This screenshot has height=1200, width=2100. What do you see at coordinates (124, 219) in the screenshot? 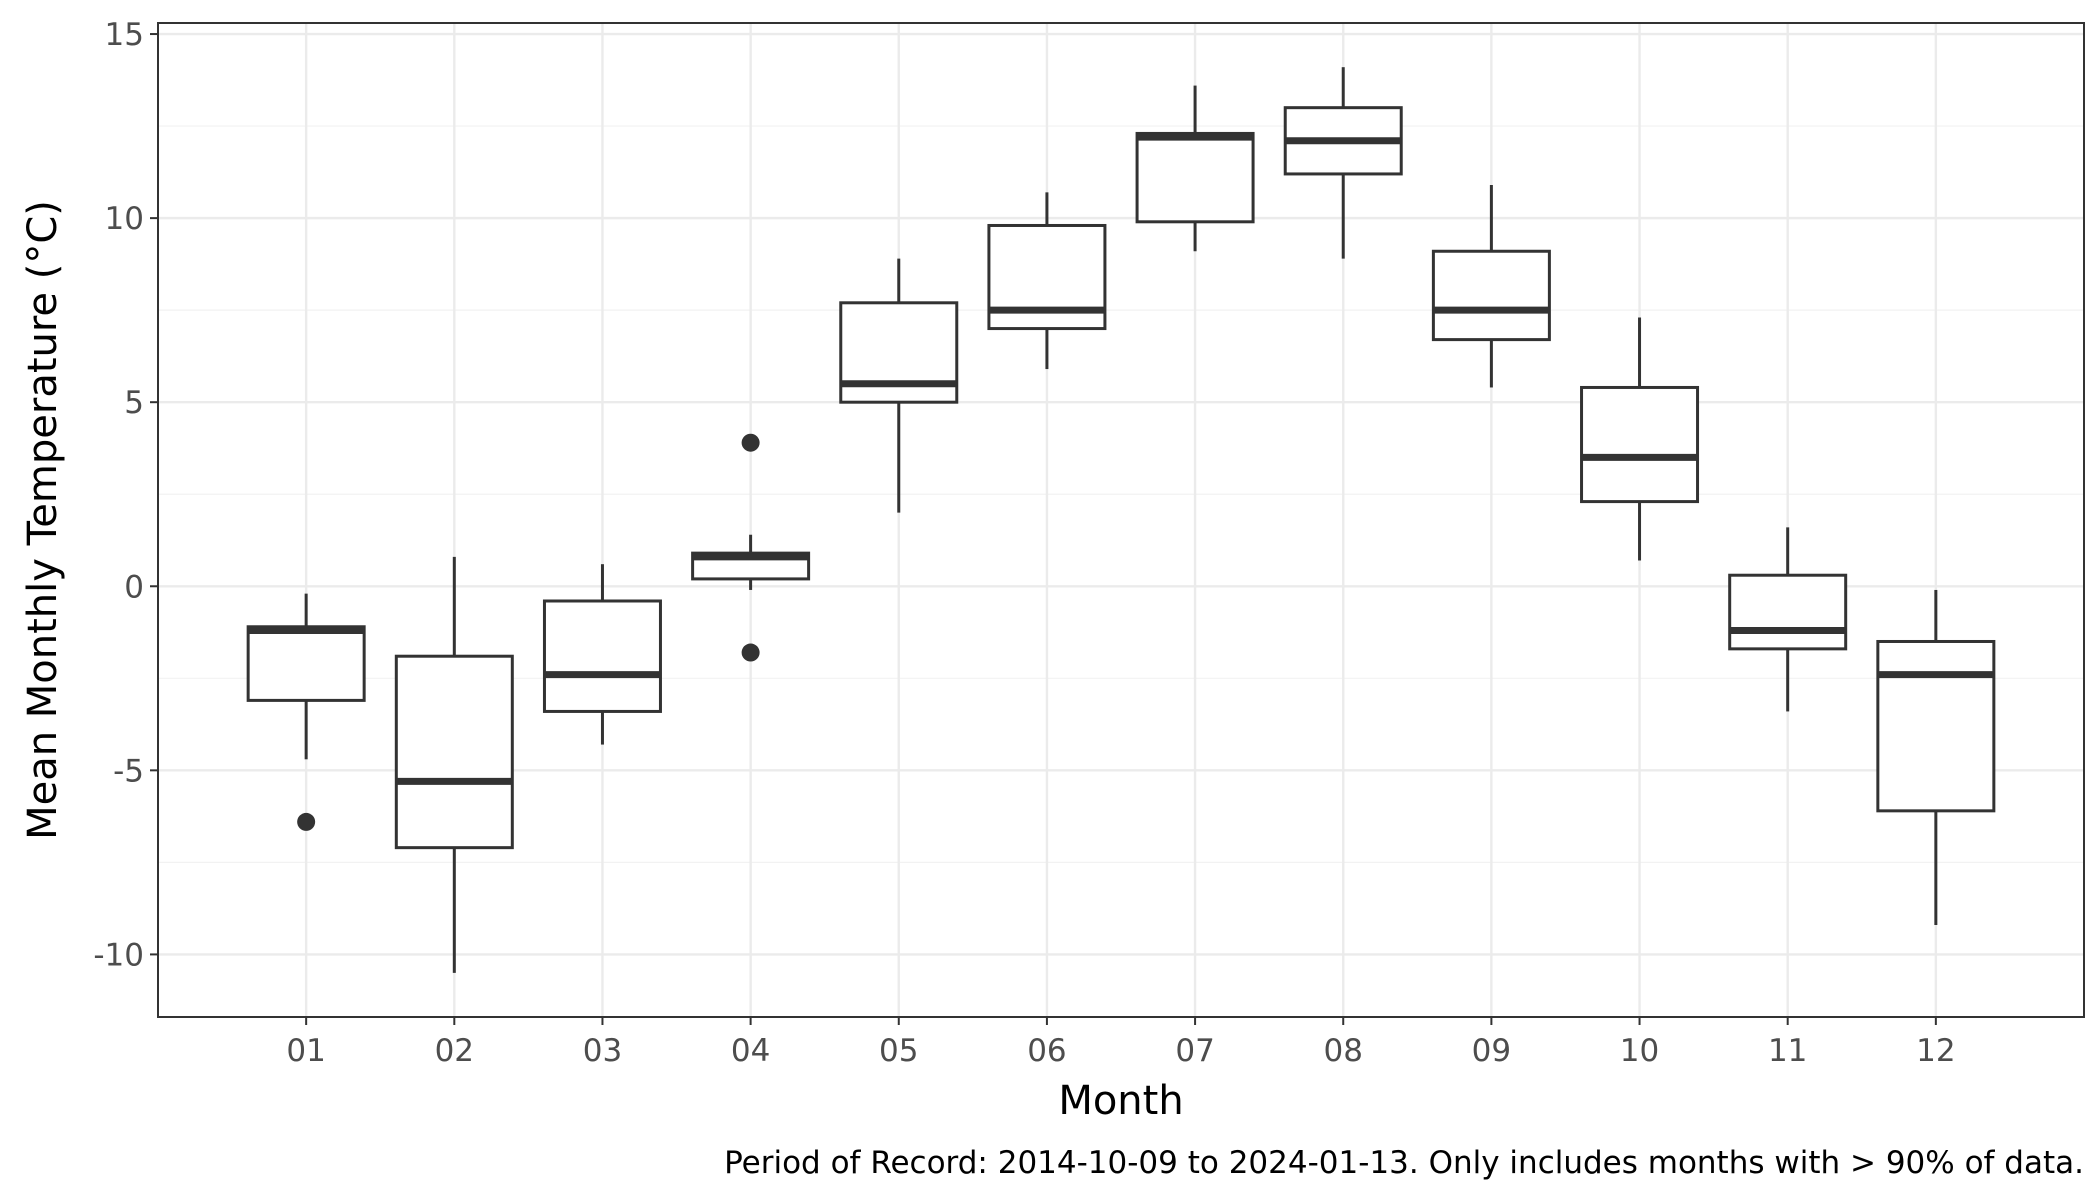
I see `y-tick-label: 10` at bounding box center [124, 219].